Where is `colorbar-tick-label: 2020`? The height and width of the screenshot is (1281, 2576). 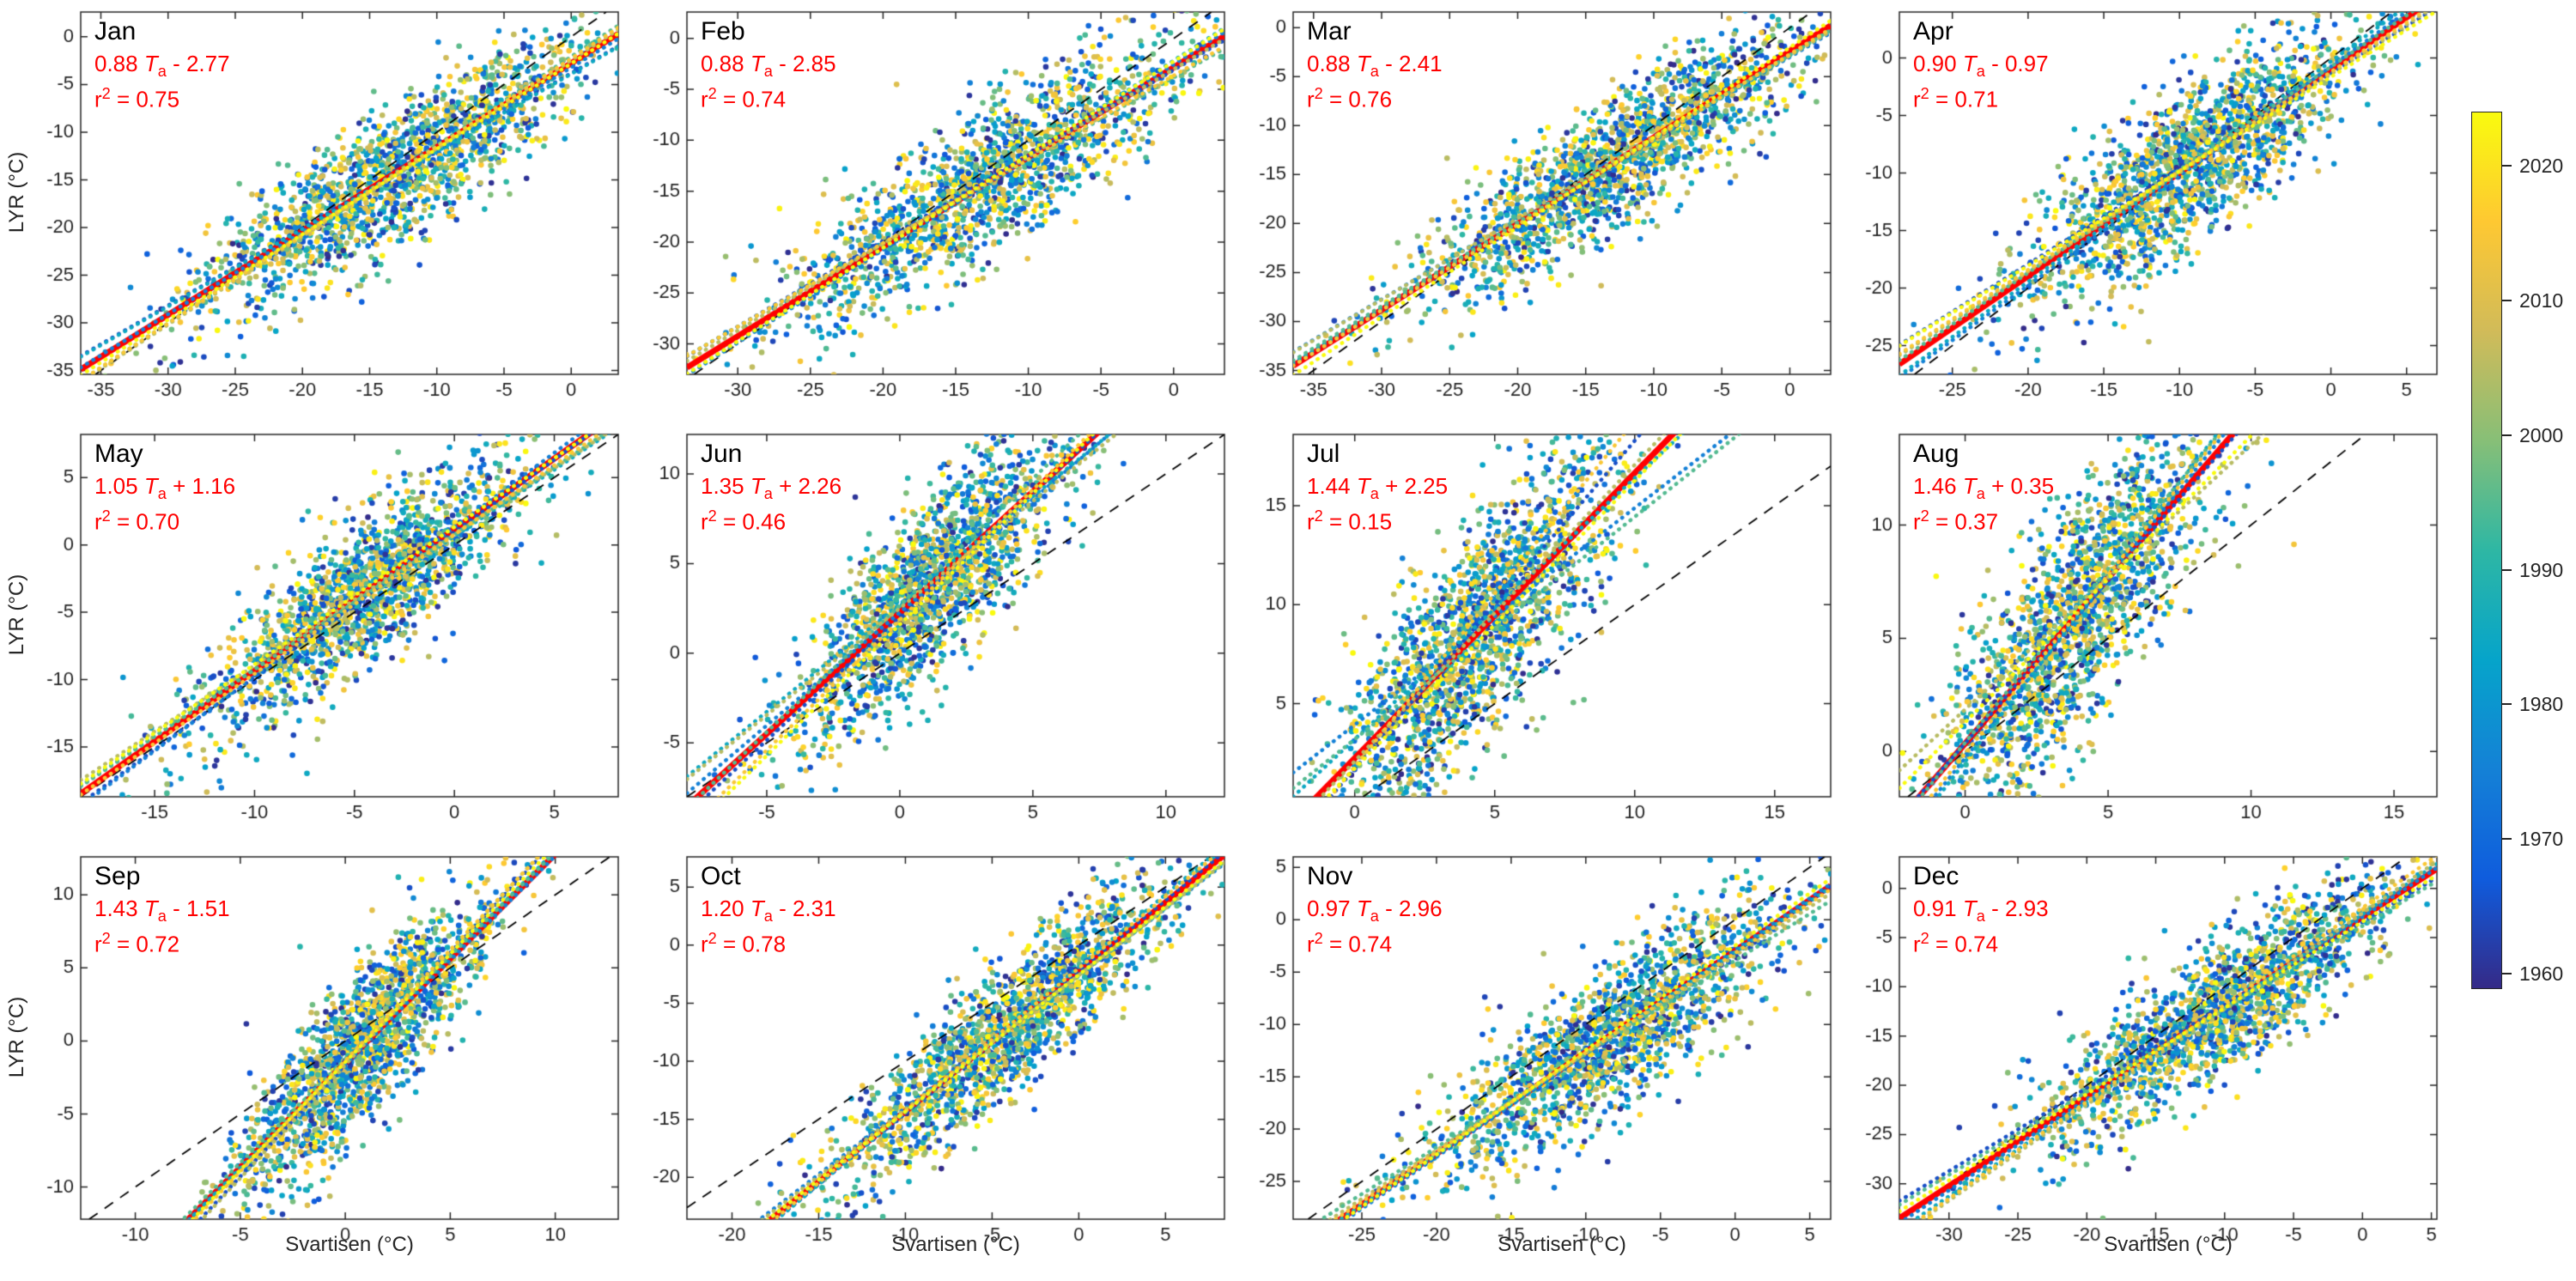 colorbar-tick-label: 2020 is located at coordinates (2541, 165).